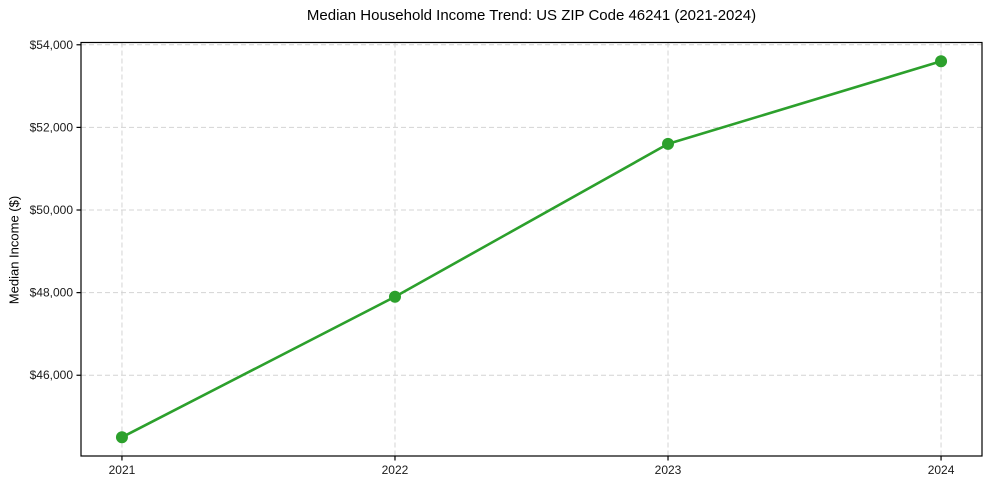 The width and height of the screenshot is (989, 490). Describe the element at coordinates (395, 470) in the screenshot. I see `x-tick-label: 2022` at that location.